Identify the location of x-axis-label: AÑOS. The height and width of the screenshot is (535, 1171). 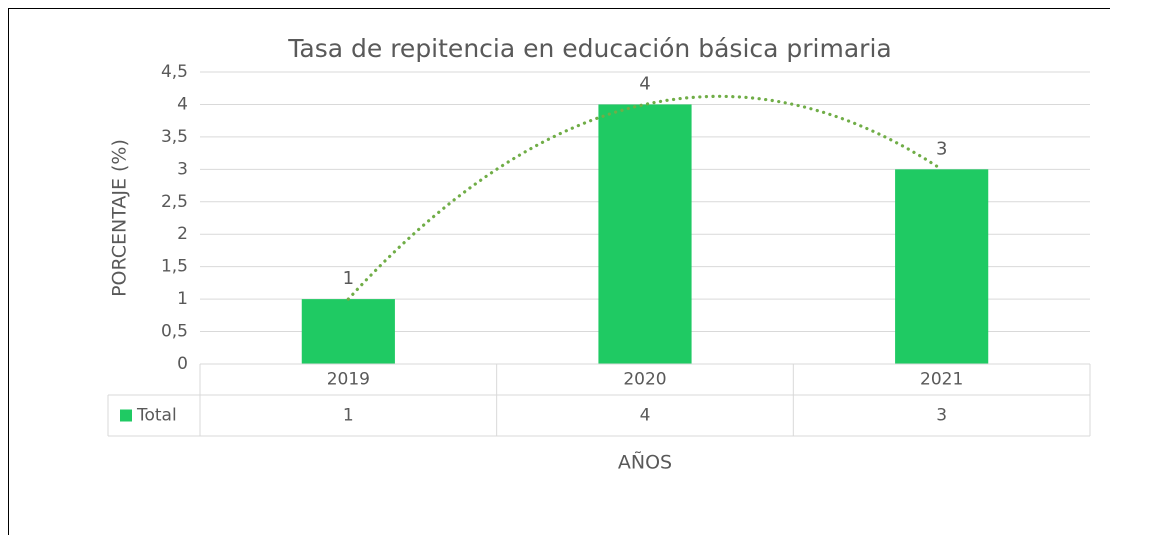
(645, 462).